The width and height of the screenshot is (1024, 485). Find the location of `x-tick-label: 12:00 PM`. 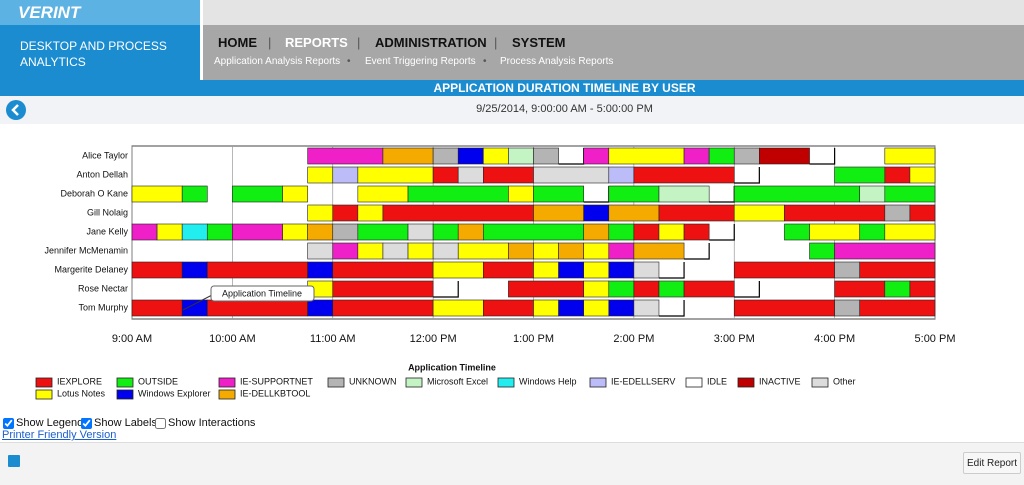

x-tick-label: 12:00 PM is located at coordinates (433, 339).